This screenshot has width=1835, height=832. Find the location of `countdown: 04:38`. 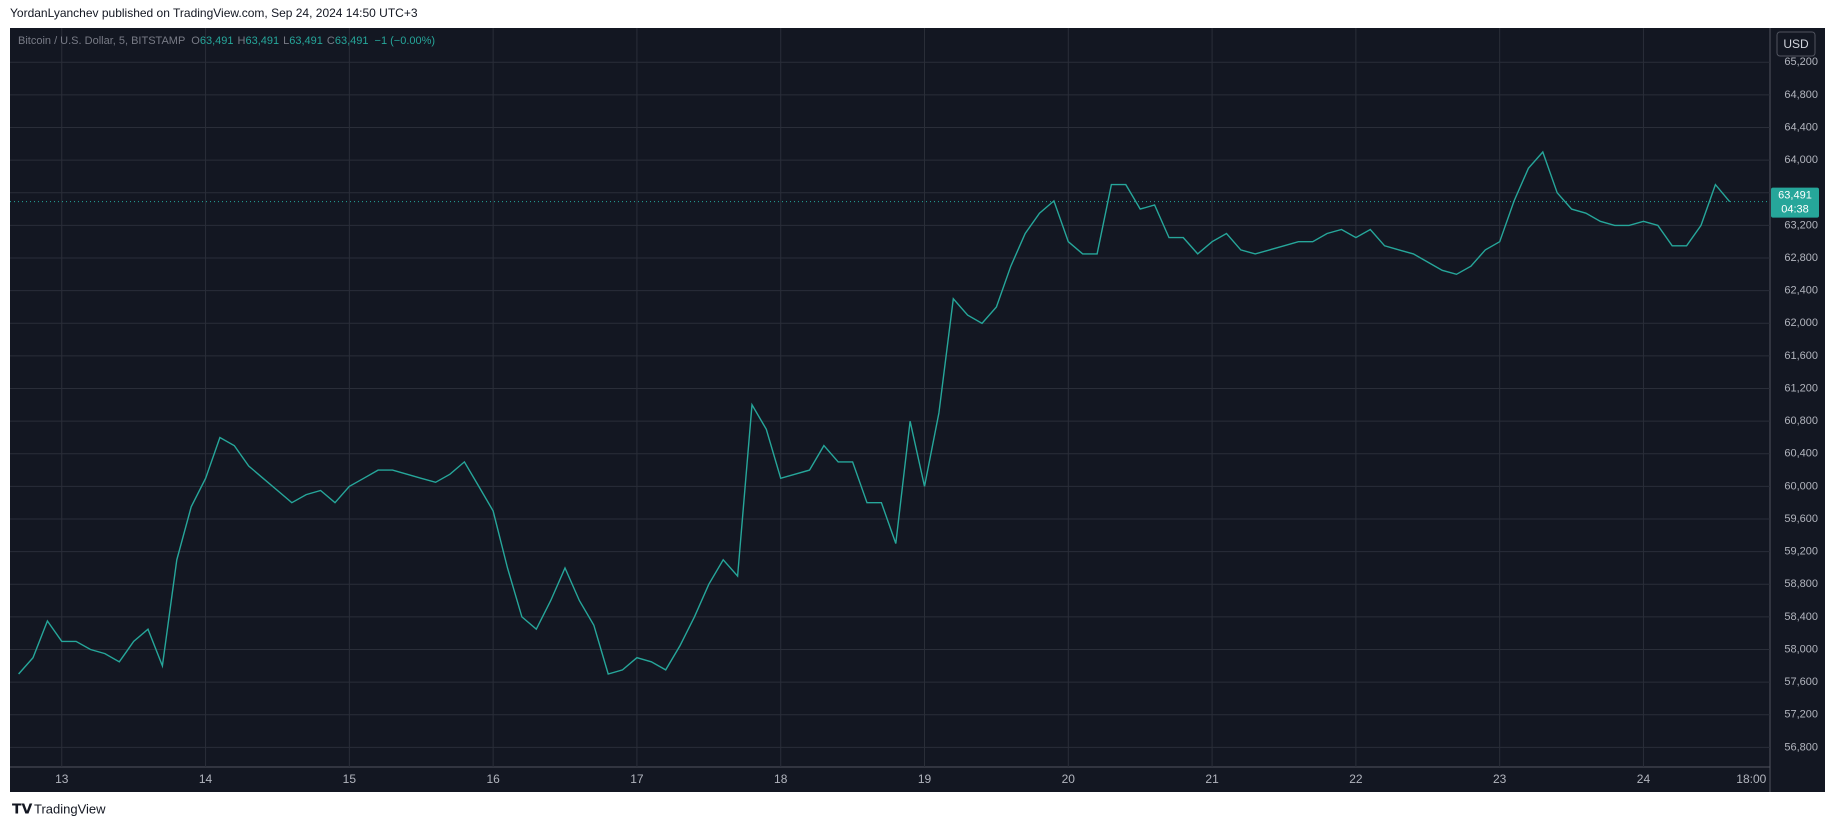

countdown: 04:38 is located at coordinates (1795, 210).